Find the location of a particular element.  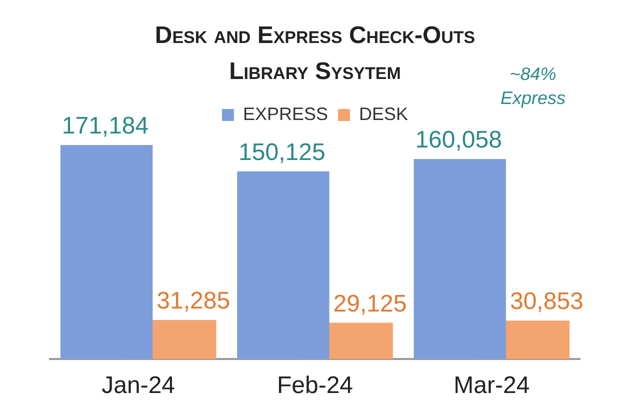

data-label: 171,184 is located at coordinates (105, 126).